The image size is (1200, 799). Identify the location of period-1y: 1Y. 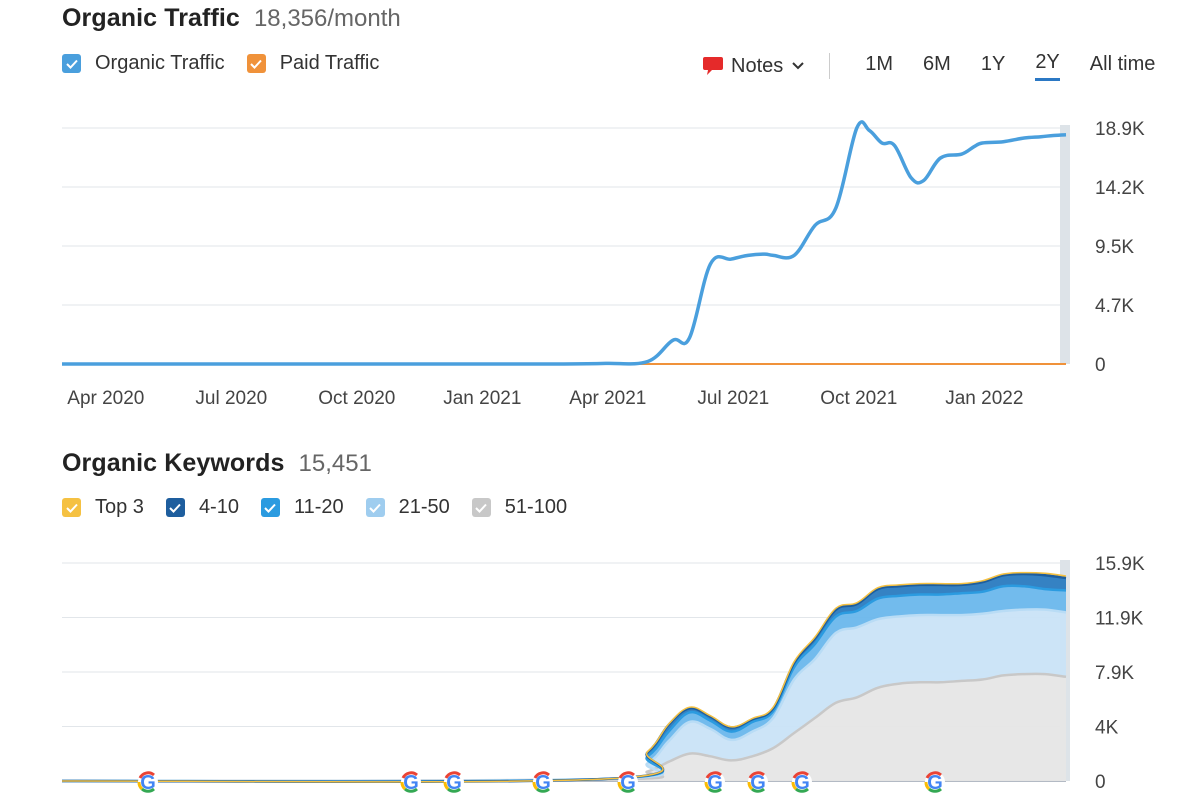
(993, 63).